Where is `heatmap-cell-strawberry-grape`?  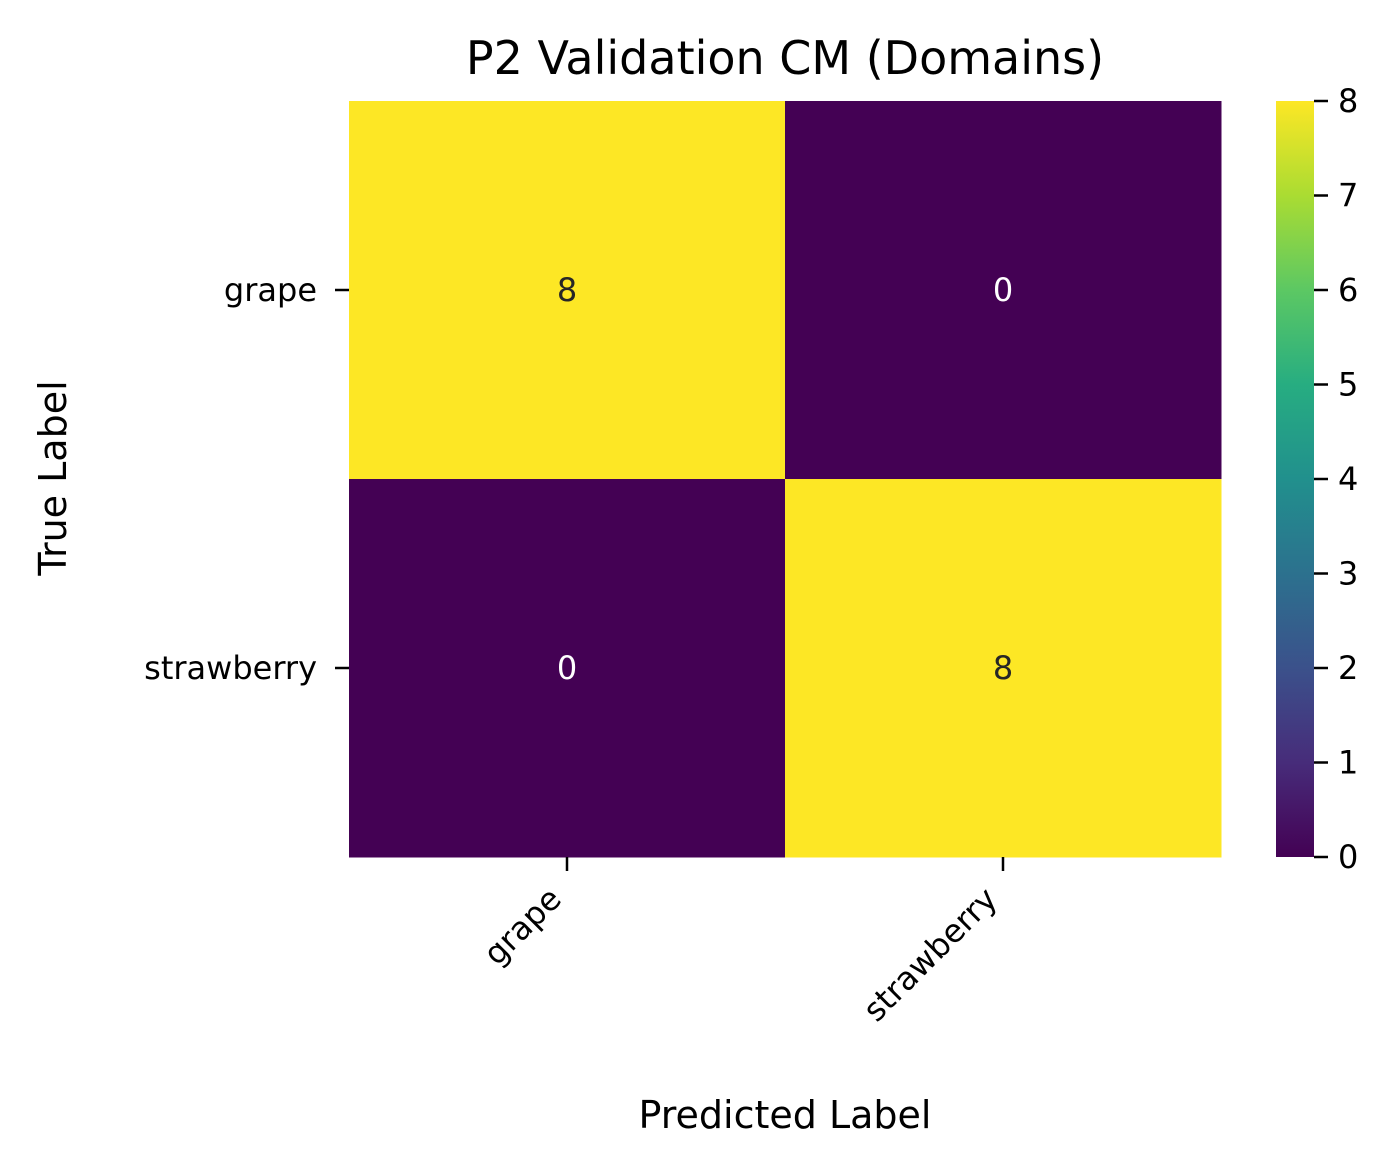 heatmap-cell-strawberry-grape is located at coordinates (567, 668).